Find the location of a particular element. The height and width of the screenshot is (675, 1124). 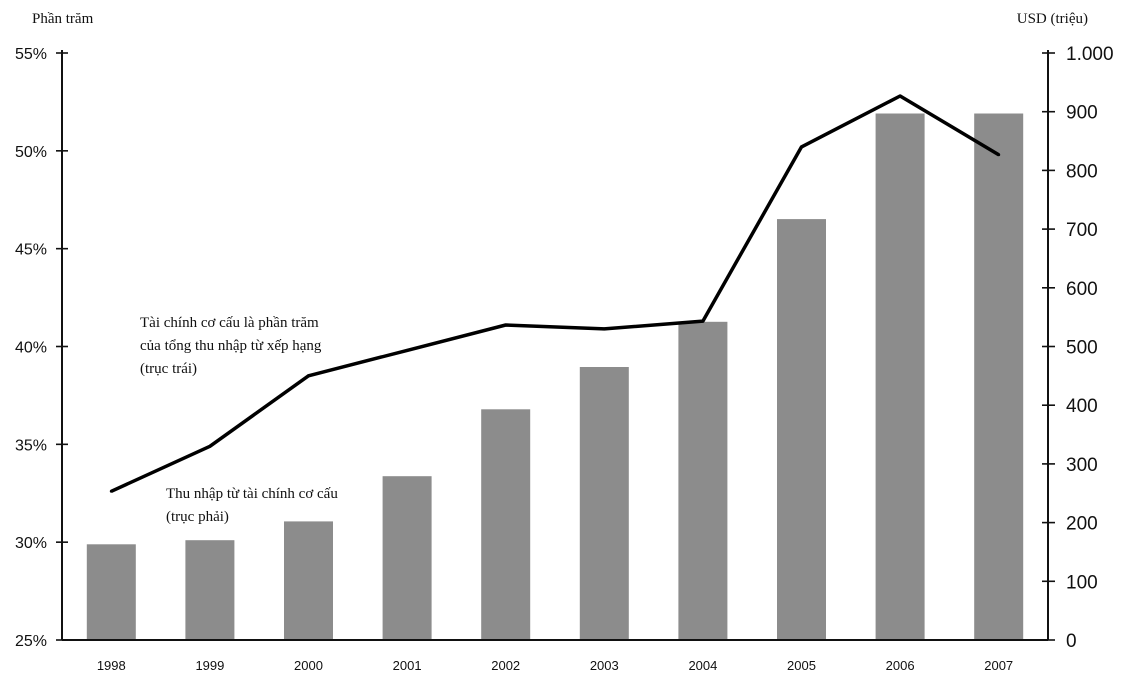

bar-2002 is located at coordinates (506, 524).